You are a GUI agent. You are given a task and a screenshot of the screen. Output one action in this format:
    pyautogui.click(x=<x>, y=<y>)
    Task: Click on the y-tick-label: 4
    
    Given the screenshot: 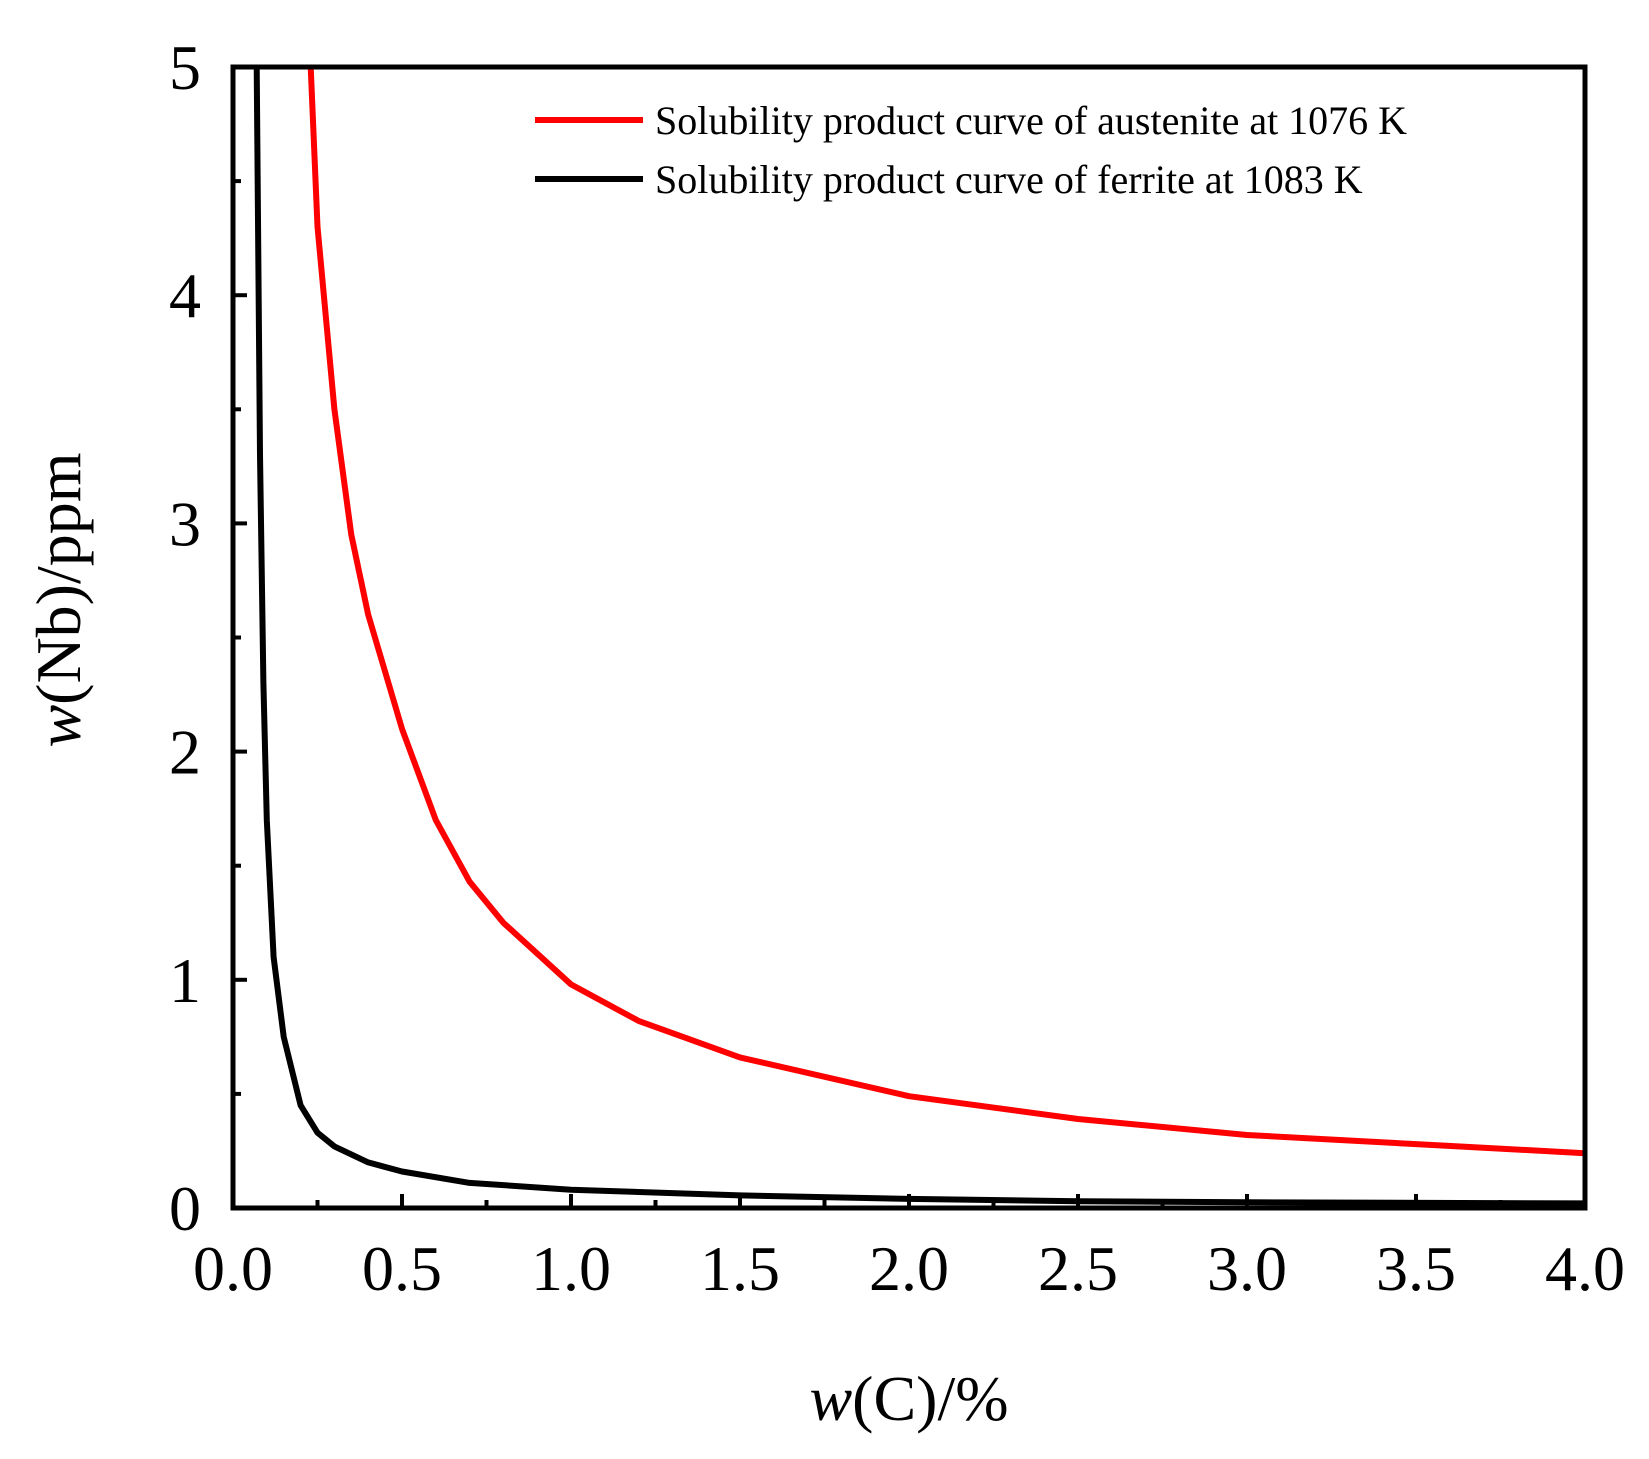 What is the action you would take?
    pyautogui.click(x=185, y=295)
    